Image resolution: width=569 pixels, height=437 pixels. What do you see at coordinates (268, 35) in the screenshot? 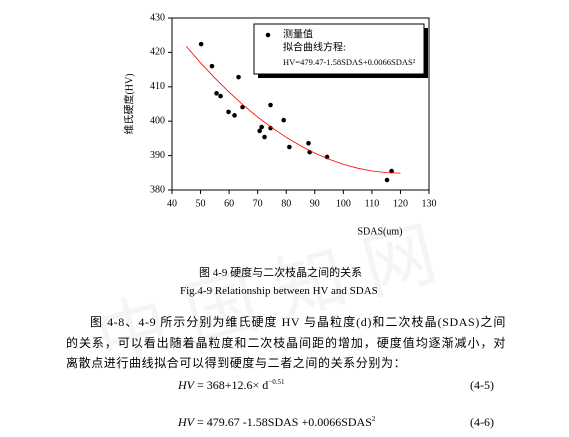
I see `legend-marker` at bounding box center [268, 35].